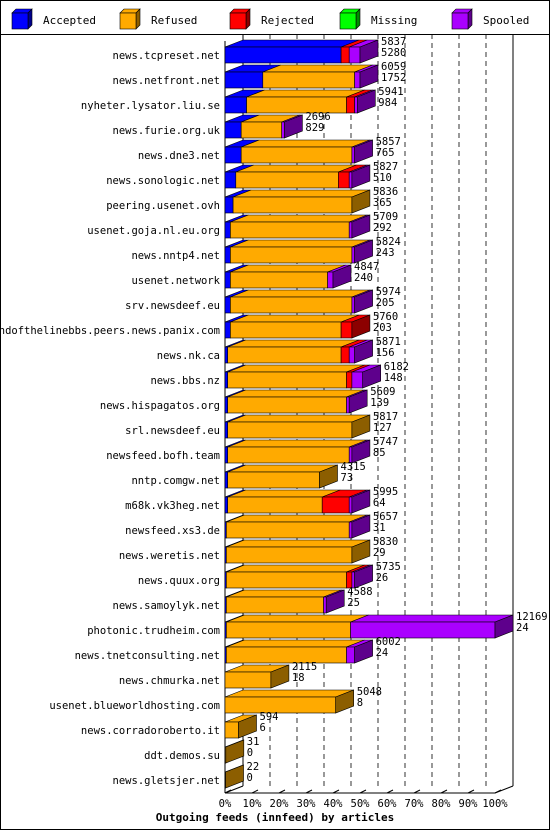 This screenshot has height=830, width=550. What do you see at coordinates (253, 742) in the screenshot?
I see `data-label-offered: 31` at bounding box center [253, 742].